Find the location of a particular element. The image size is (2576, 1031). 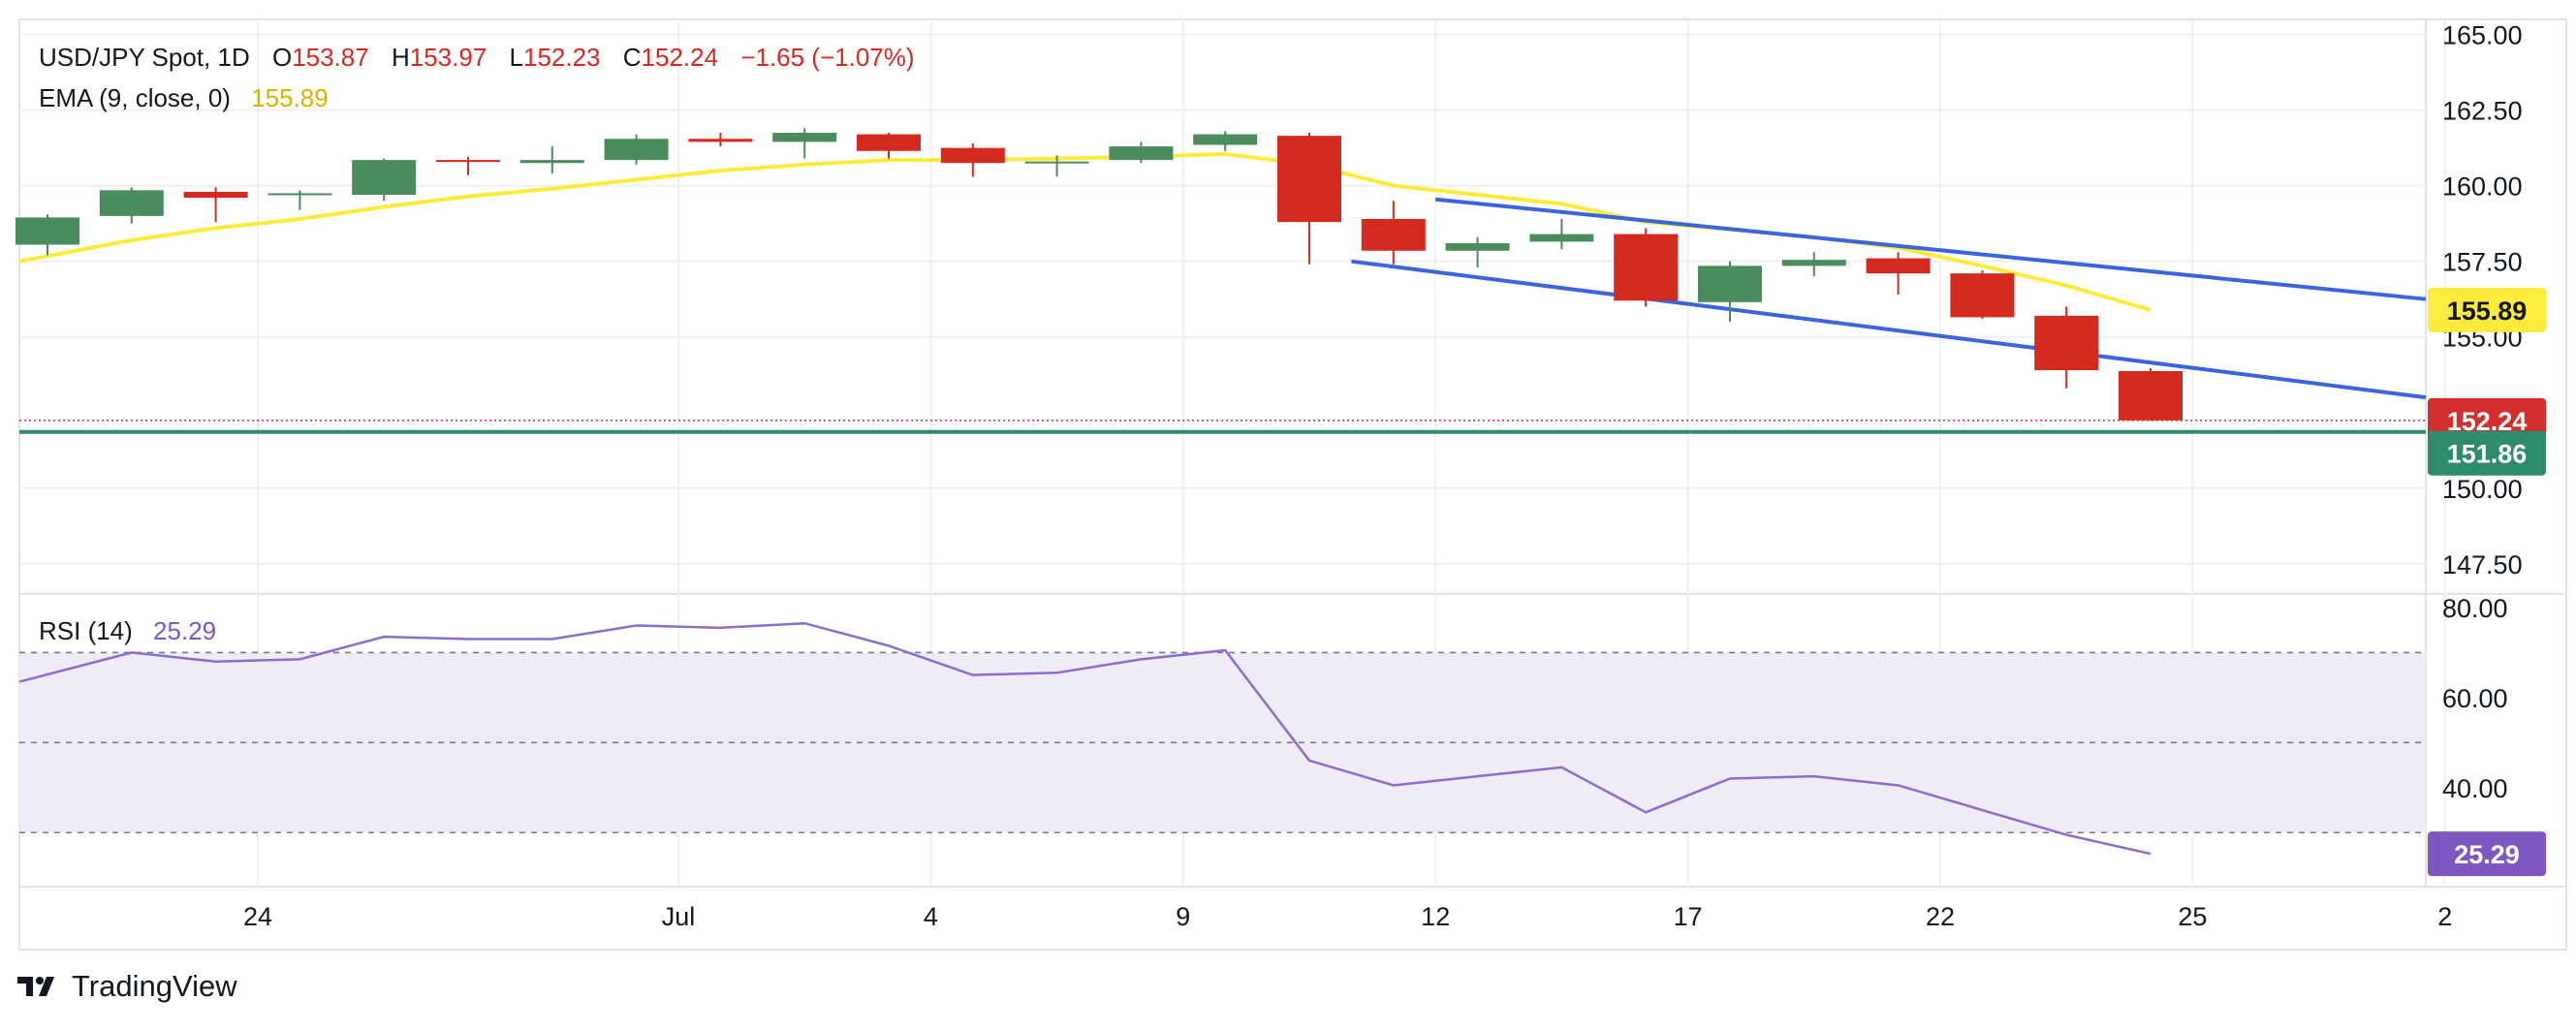

tradingview-logo-icon is located at coordinates (35, 986).